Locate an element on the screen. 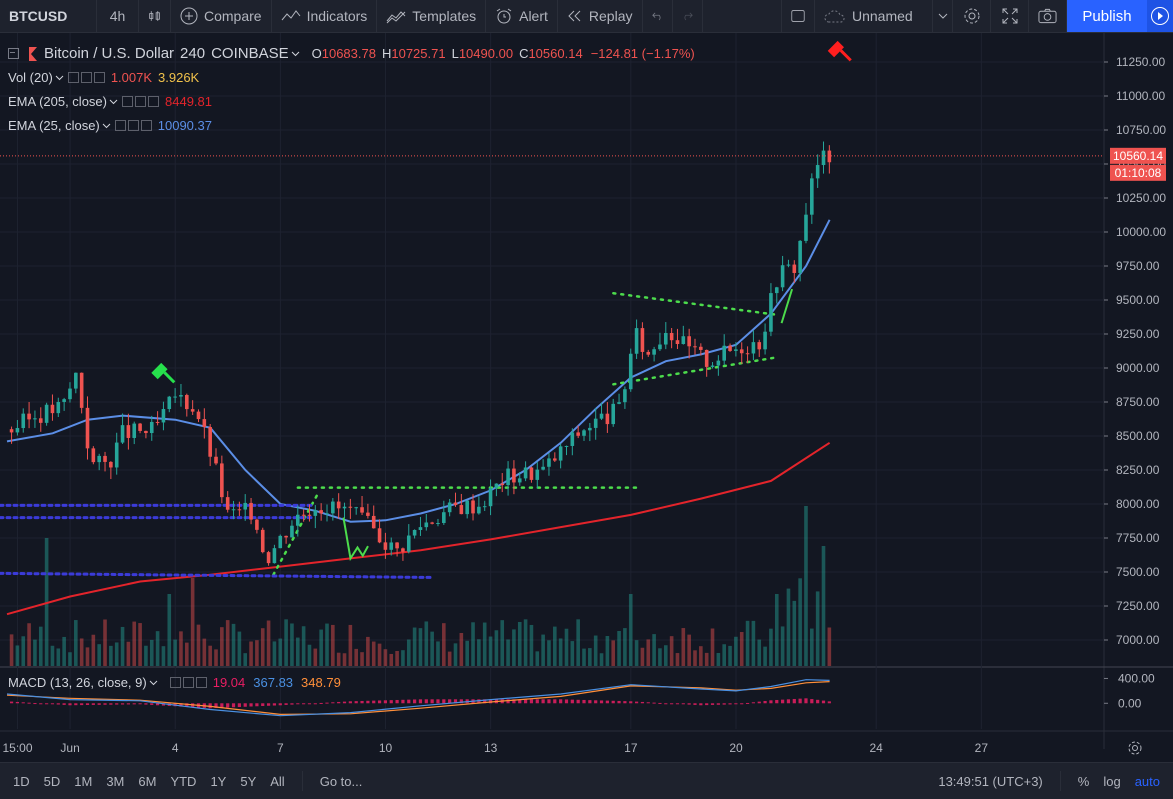  indicators-button: Indicators is located at coordinates (325, 16).